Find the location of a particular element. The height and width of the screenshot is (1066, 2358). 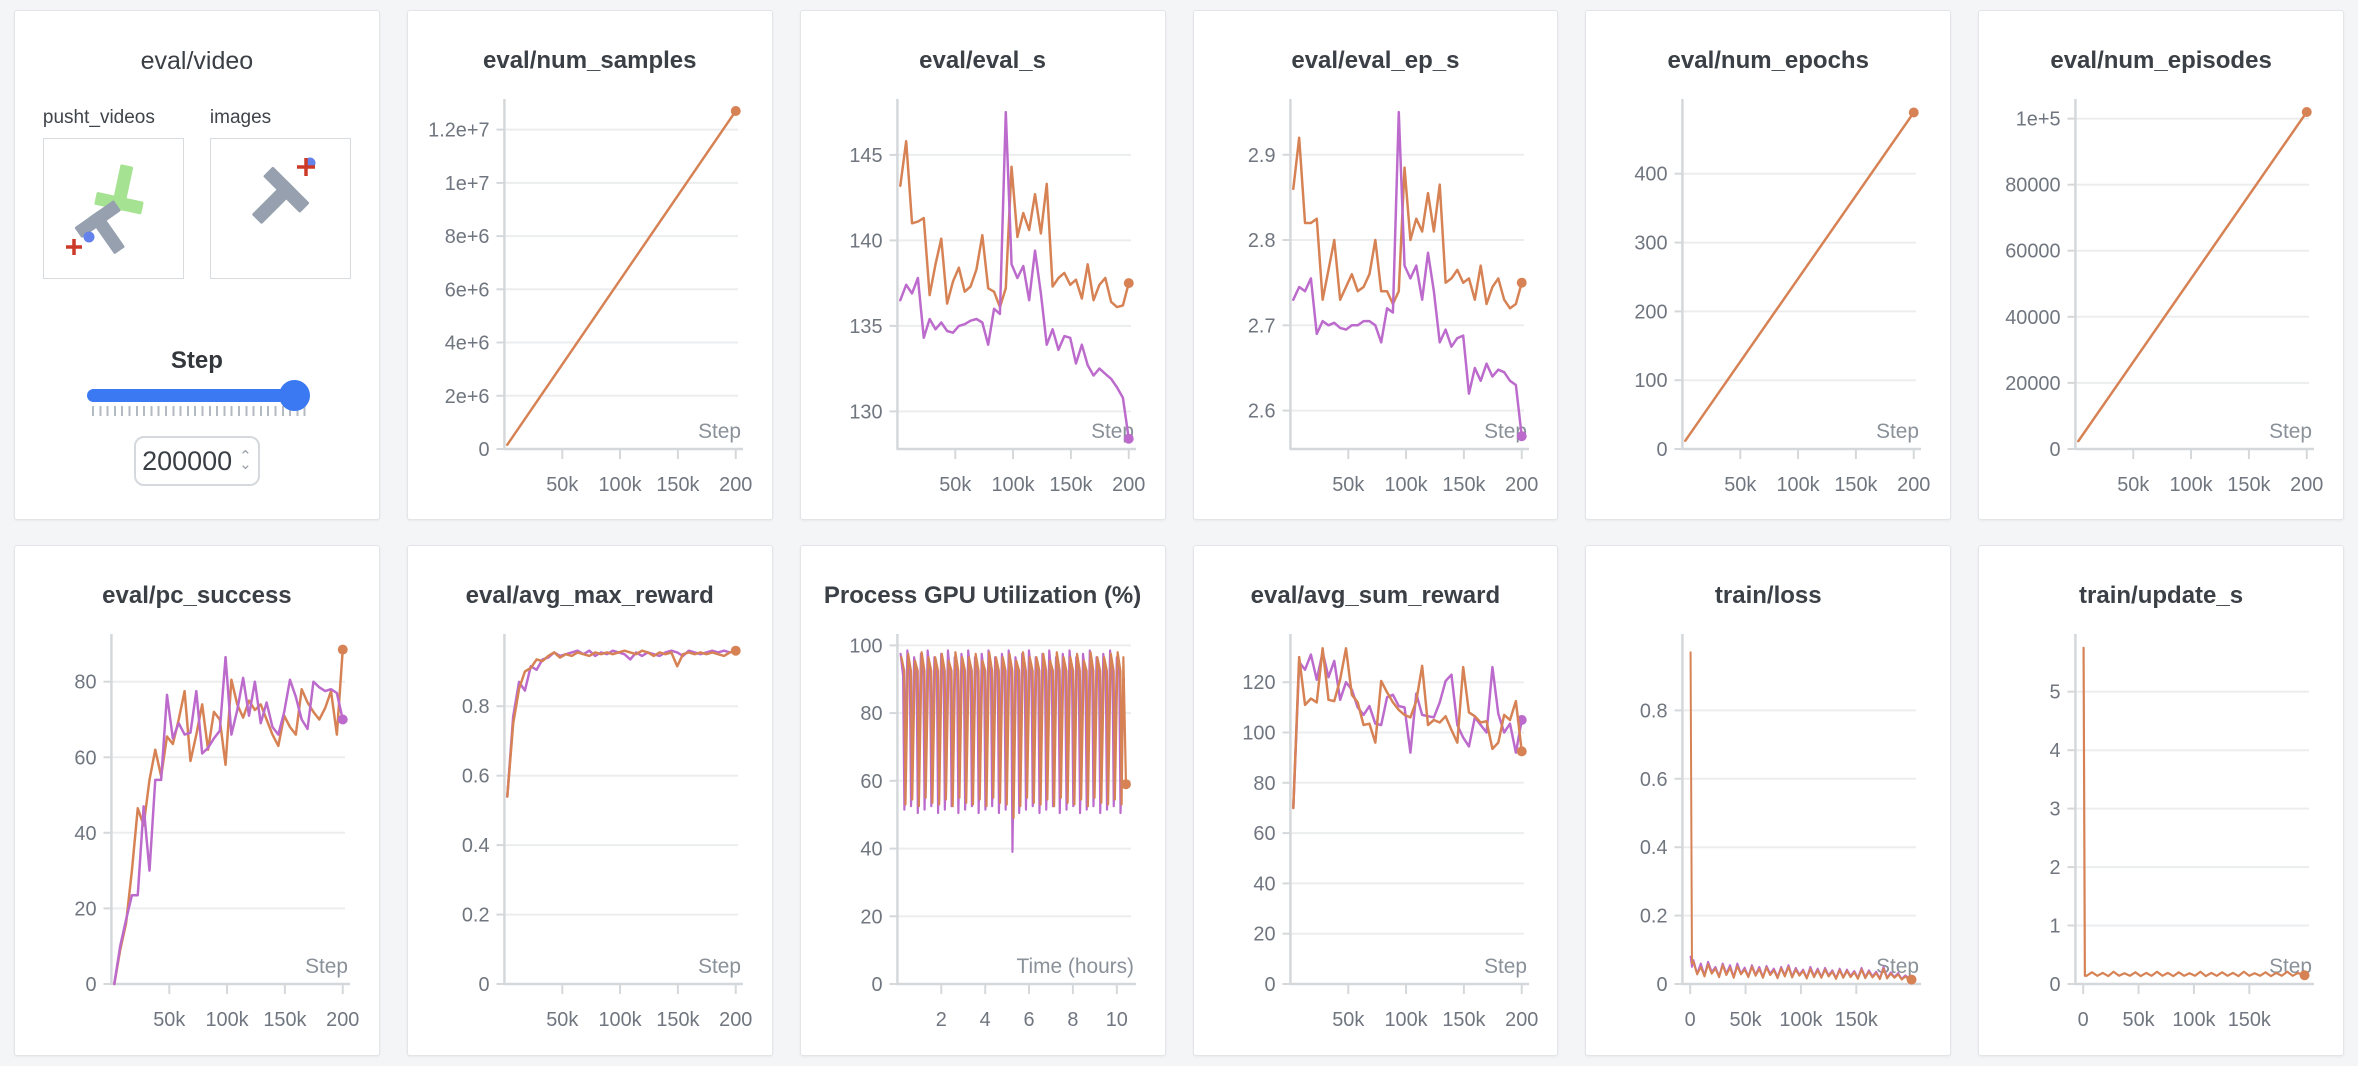

svg-text: 8e+6 is located at coordinates (467, 237).